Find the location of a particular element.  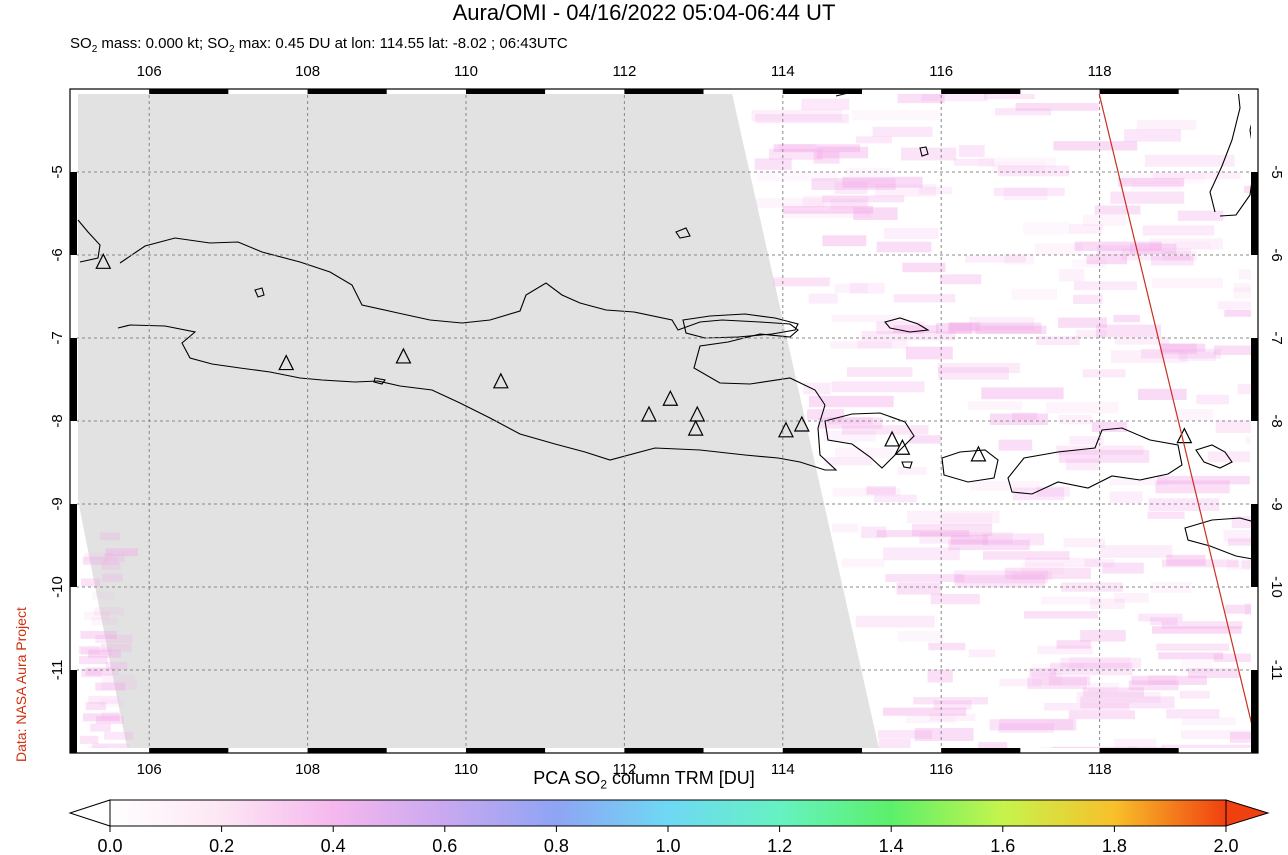

nusa-penida is located at coordinates (907, 465).